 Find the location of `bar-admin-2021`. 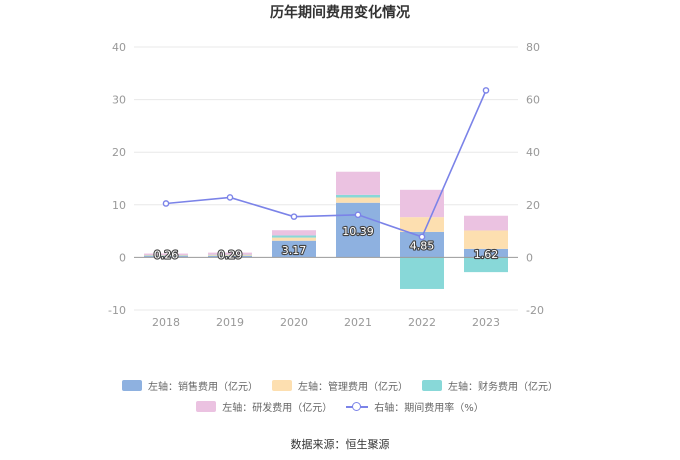

bar-admin-2021 is located at coordinates (358, 200).